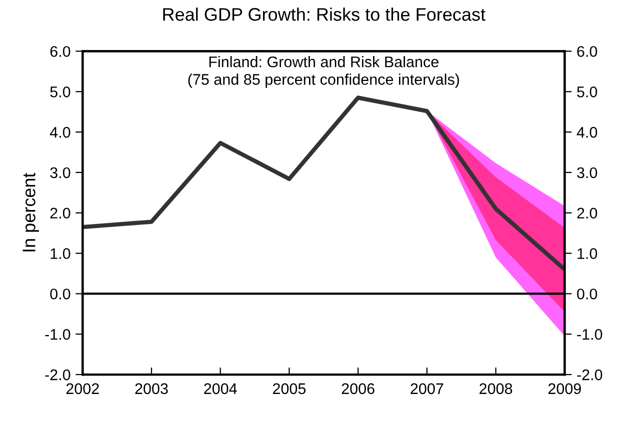  I want to click on x-tick-label: 2006, so click(358, 388).